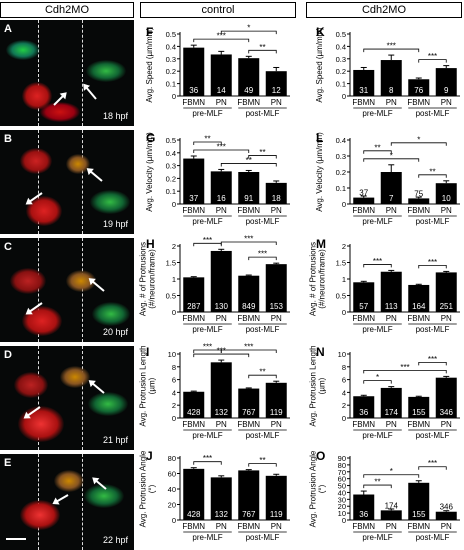 This screenshot has height=550, width=464. What do you see at coordinates (447, 412) in the screenshot?
I see `n-label: 346` at bounding box center [447, 412].